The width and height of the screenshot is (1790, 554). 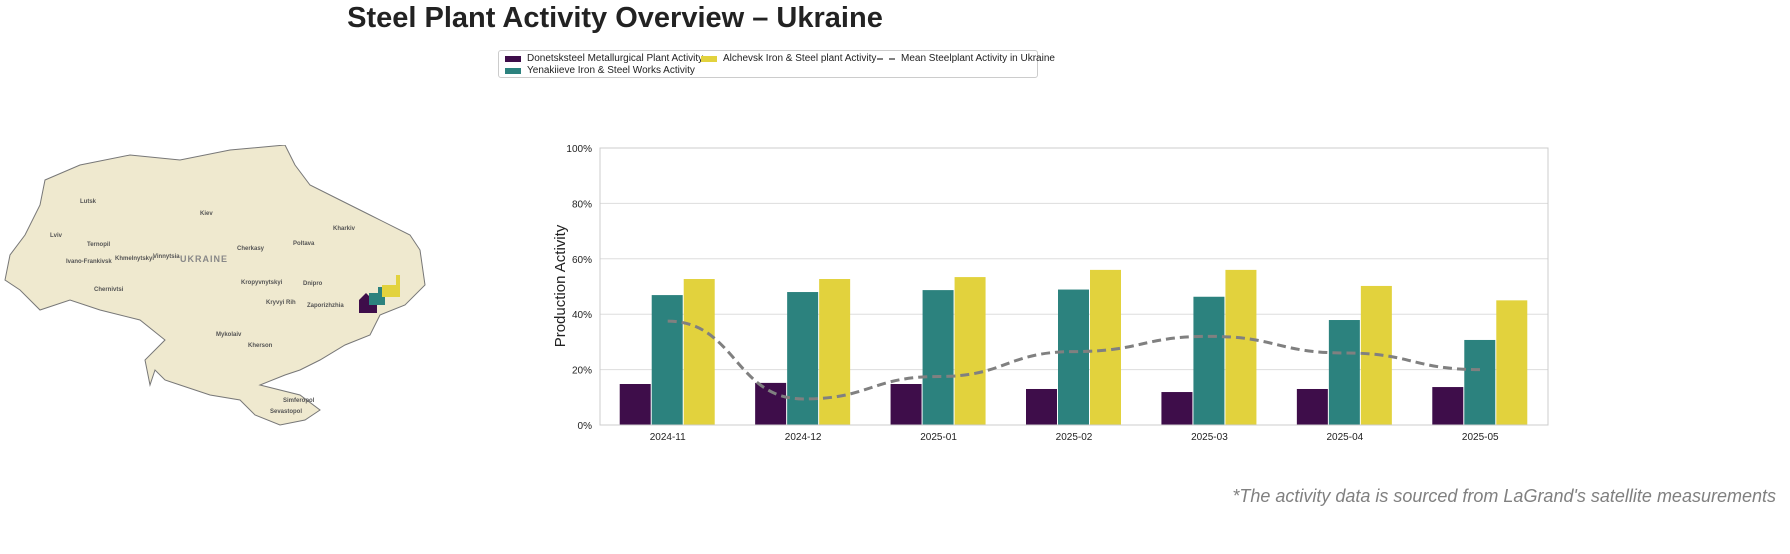 I want to click on city-label: Poltava, so click(x=304, y=244).